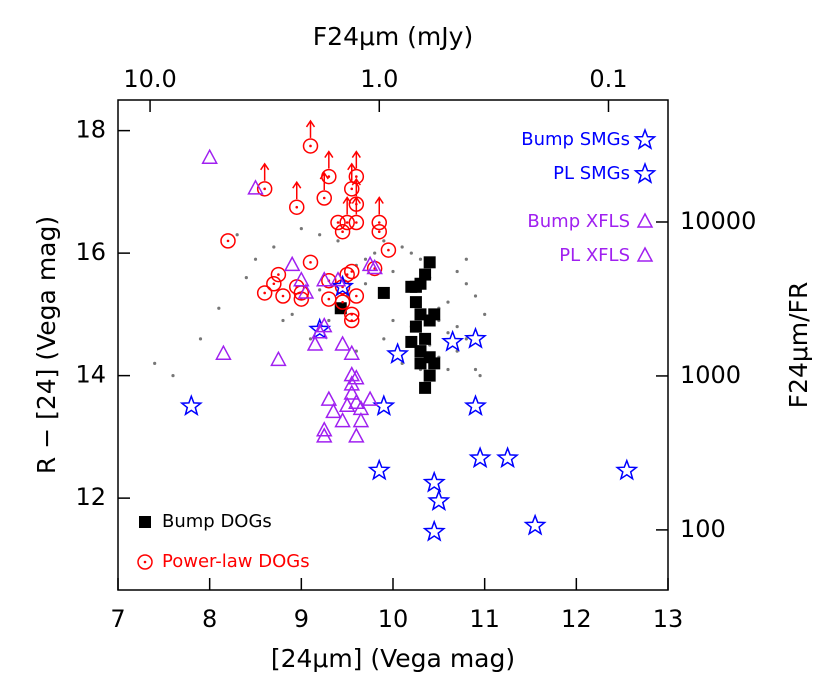  Describe the element at coordinates (608, 79) in the screenshot. I see `x2-tick-label: 0.1` at that location.